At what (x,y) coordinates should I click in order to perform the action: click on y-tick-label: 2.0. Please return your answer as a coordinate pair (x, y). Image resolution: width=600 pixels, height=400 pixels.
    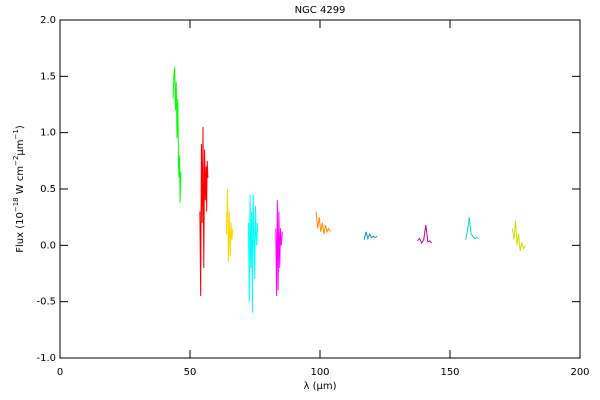
    Looking at the image, I should click on (48, 20).